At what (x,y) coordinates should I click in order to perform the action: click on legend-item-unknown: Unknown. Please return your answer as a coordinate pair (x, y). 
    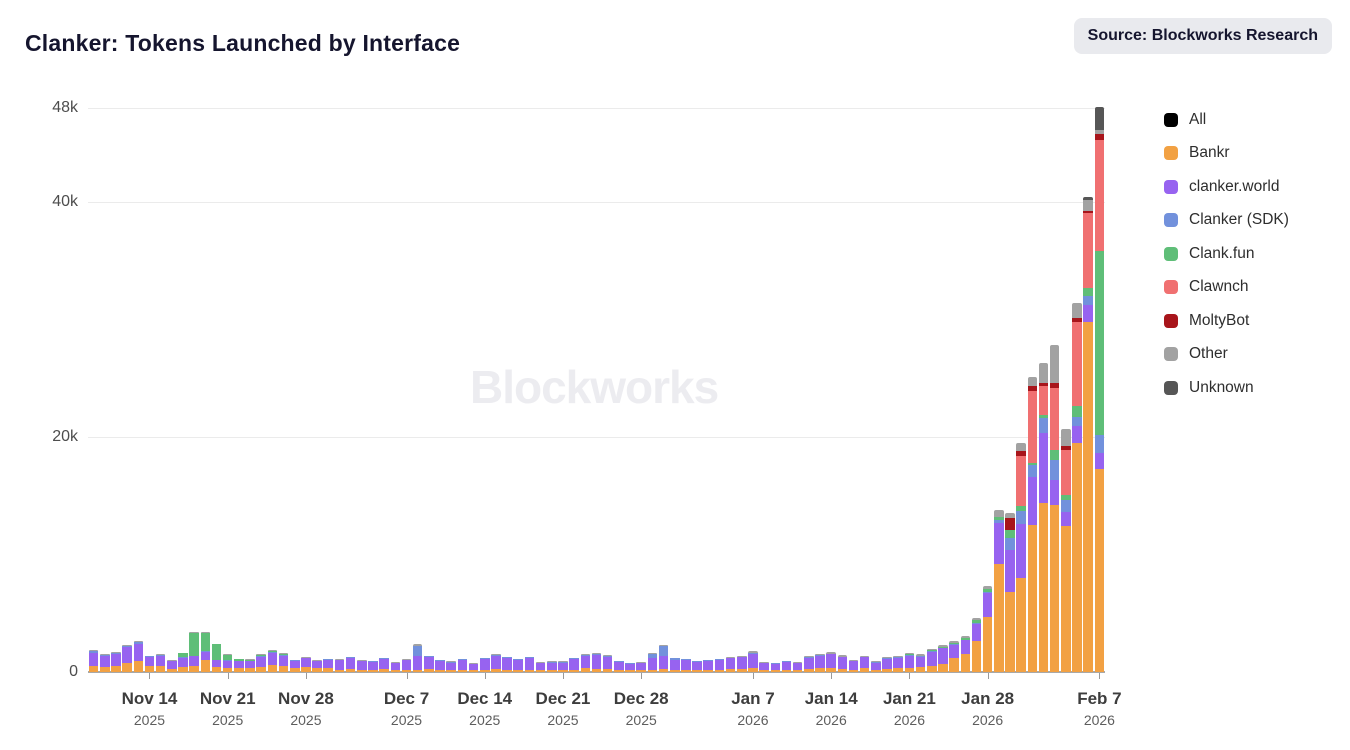
    Looking at the image, I should click on (1226, 388).